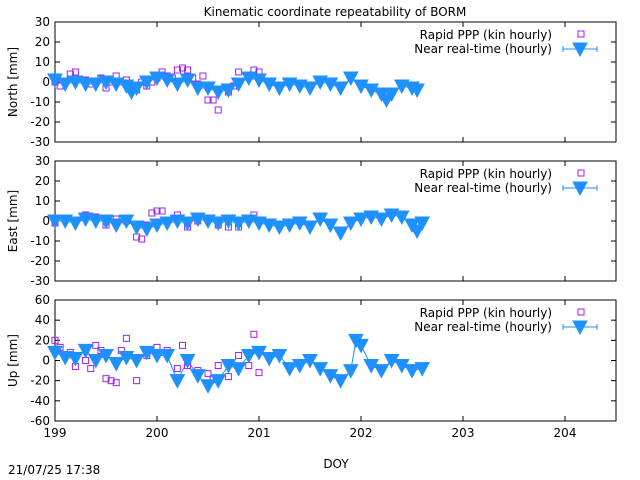 The image size is (640, 480). I want to click on y-tick-label: -40, so click(40, 401).